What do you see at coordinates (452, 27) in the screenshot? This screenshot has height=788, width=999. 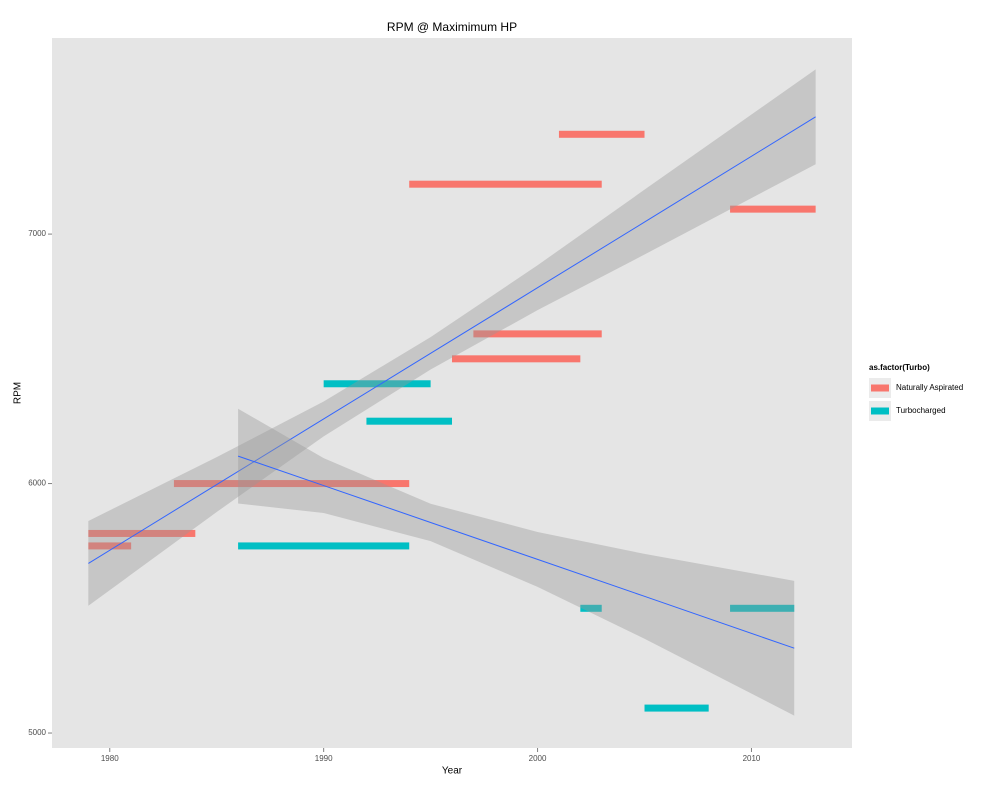 I see `chart-title: RPM @ Maximimum HP` at bounding box center [452, 27].